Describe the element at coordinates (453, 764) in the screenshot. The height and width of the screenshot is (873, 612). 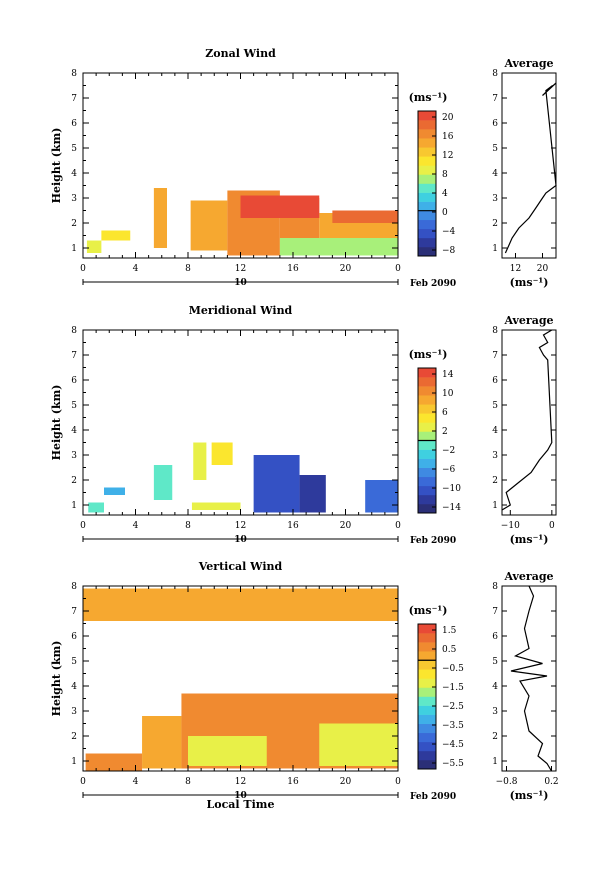
I see `colorbar-label: −5.5` at that location.